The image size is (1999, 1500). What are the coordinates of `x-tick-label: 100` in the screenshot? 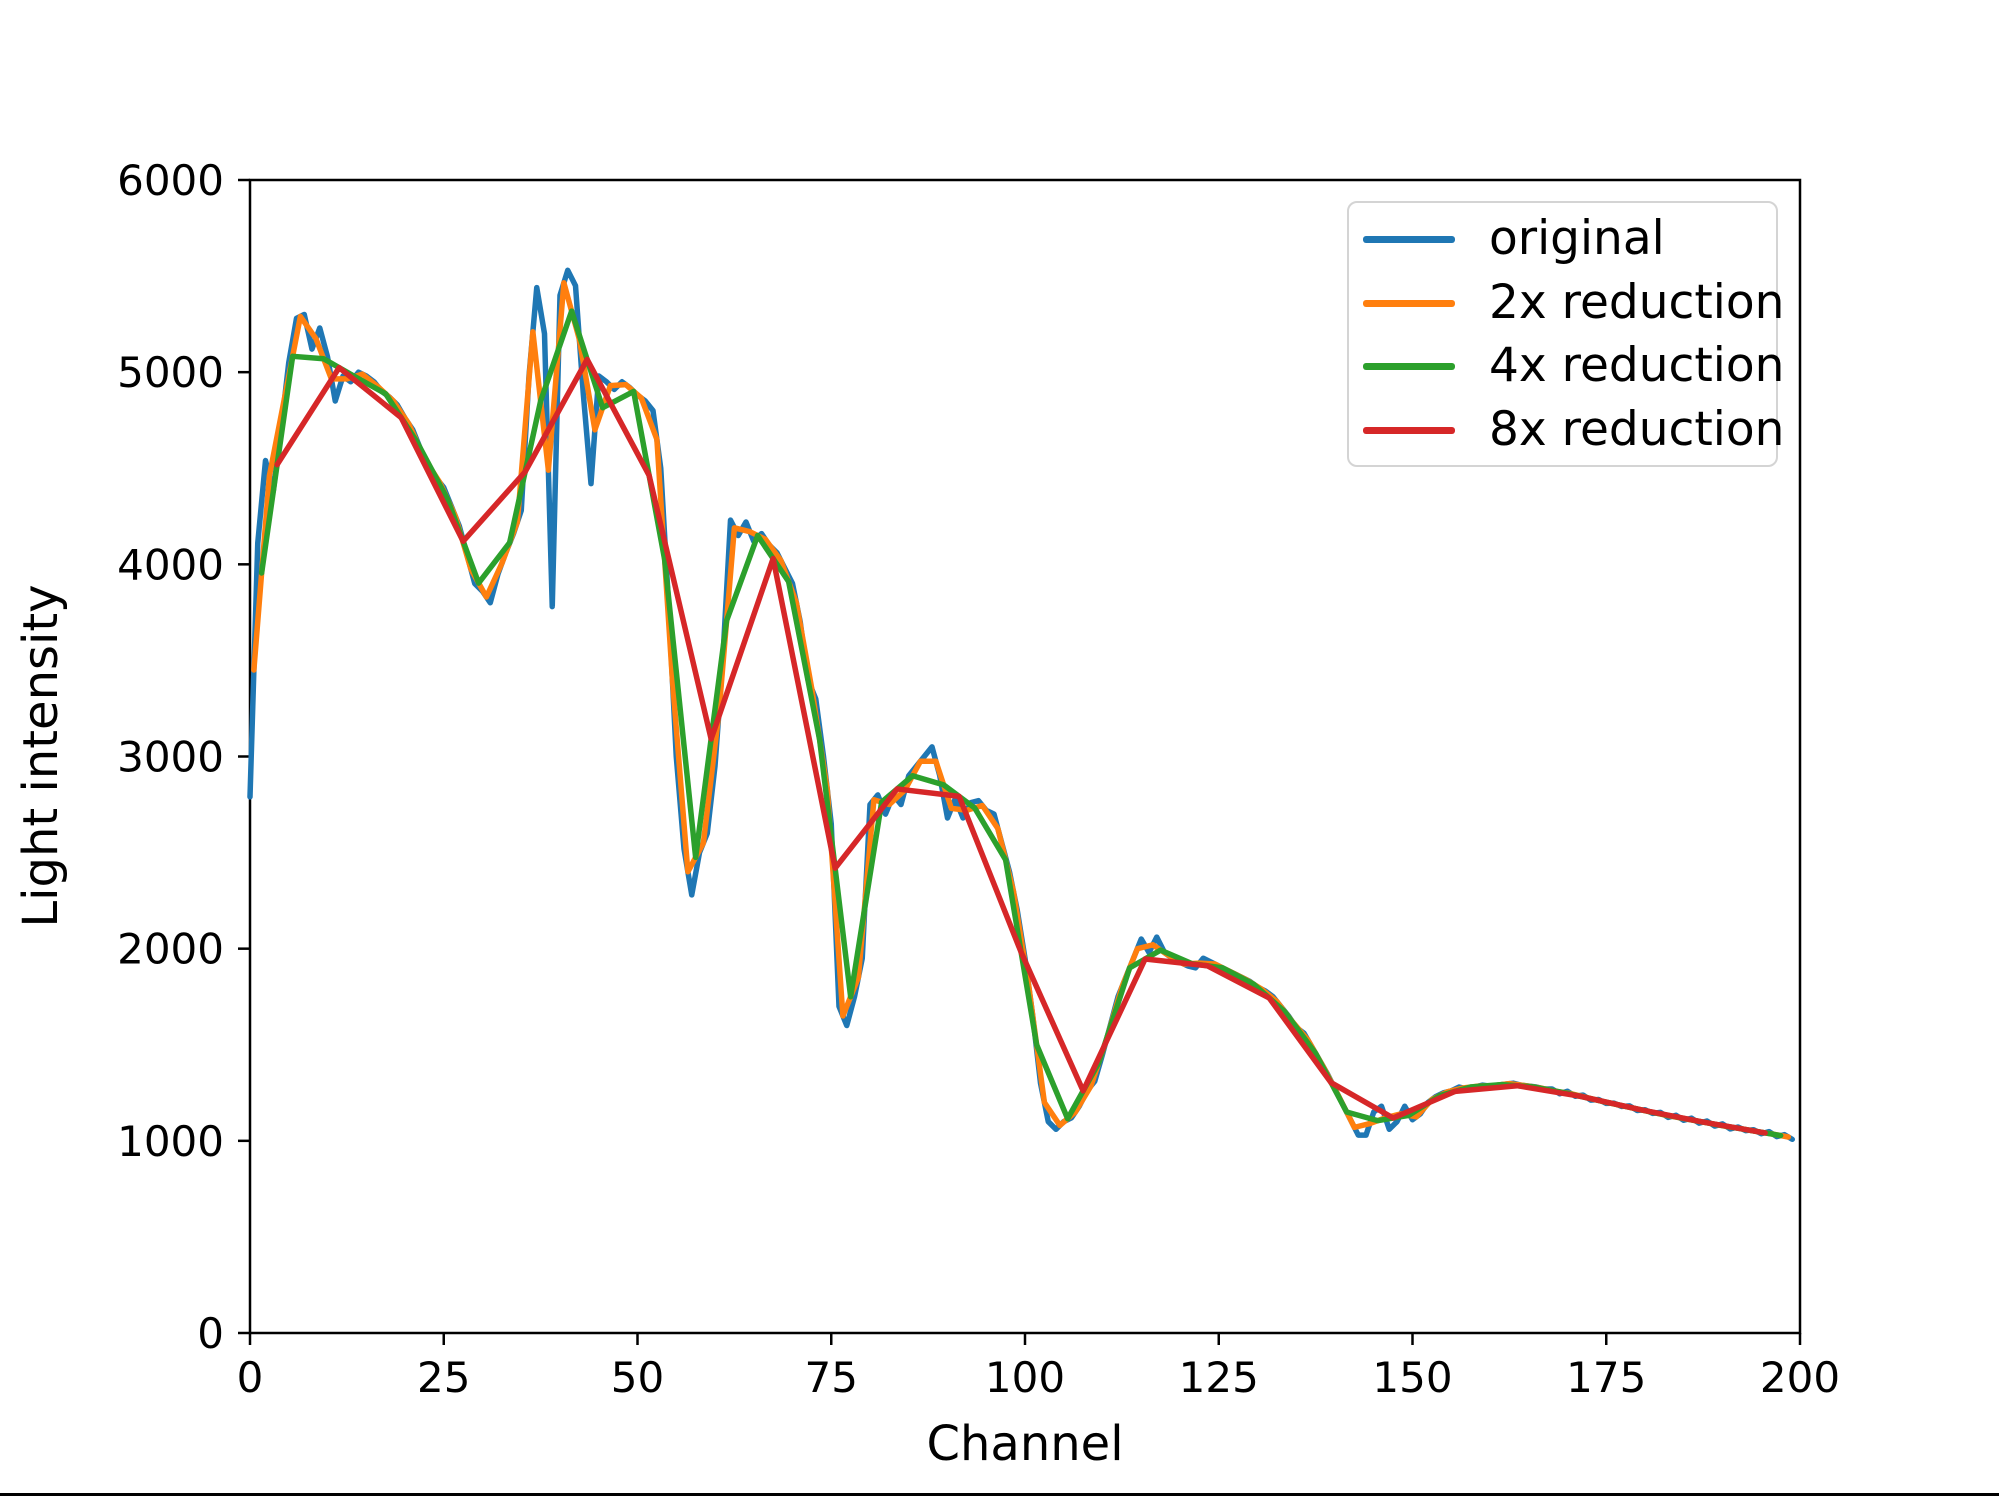 It's located at (1025, 1377).